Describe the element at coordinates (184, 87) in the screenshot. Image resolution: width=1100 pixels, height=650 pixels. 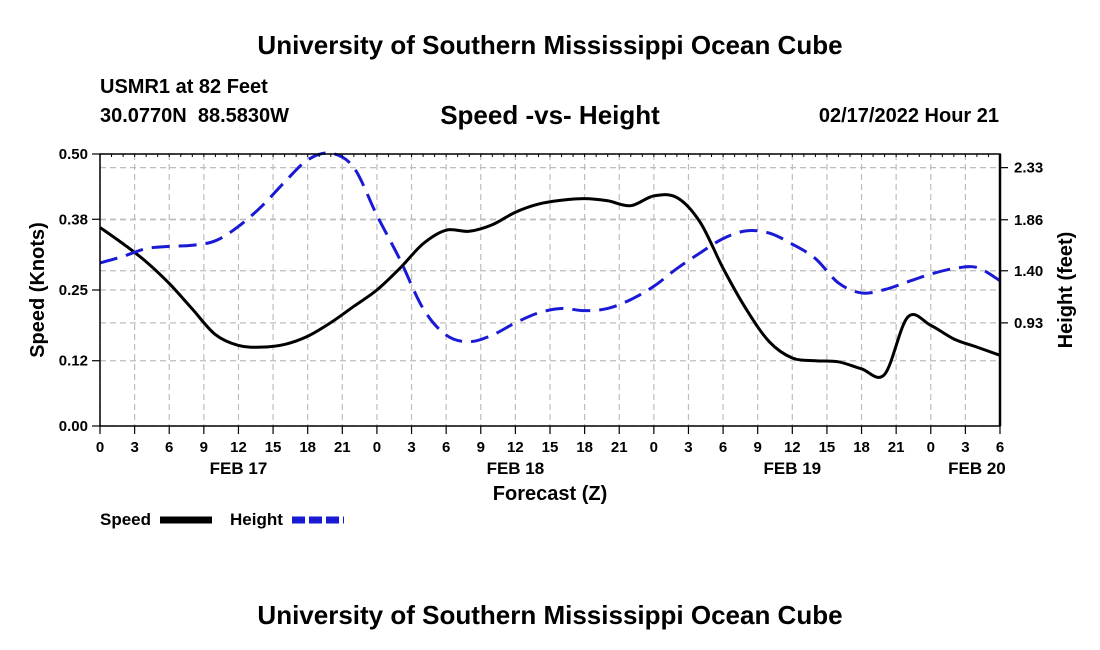
I see `station-name: USMR1 at 82 Feet` at that location.